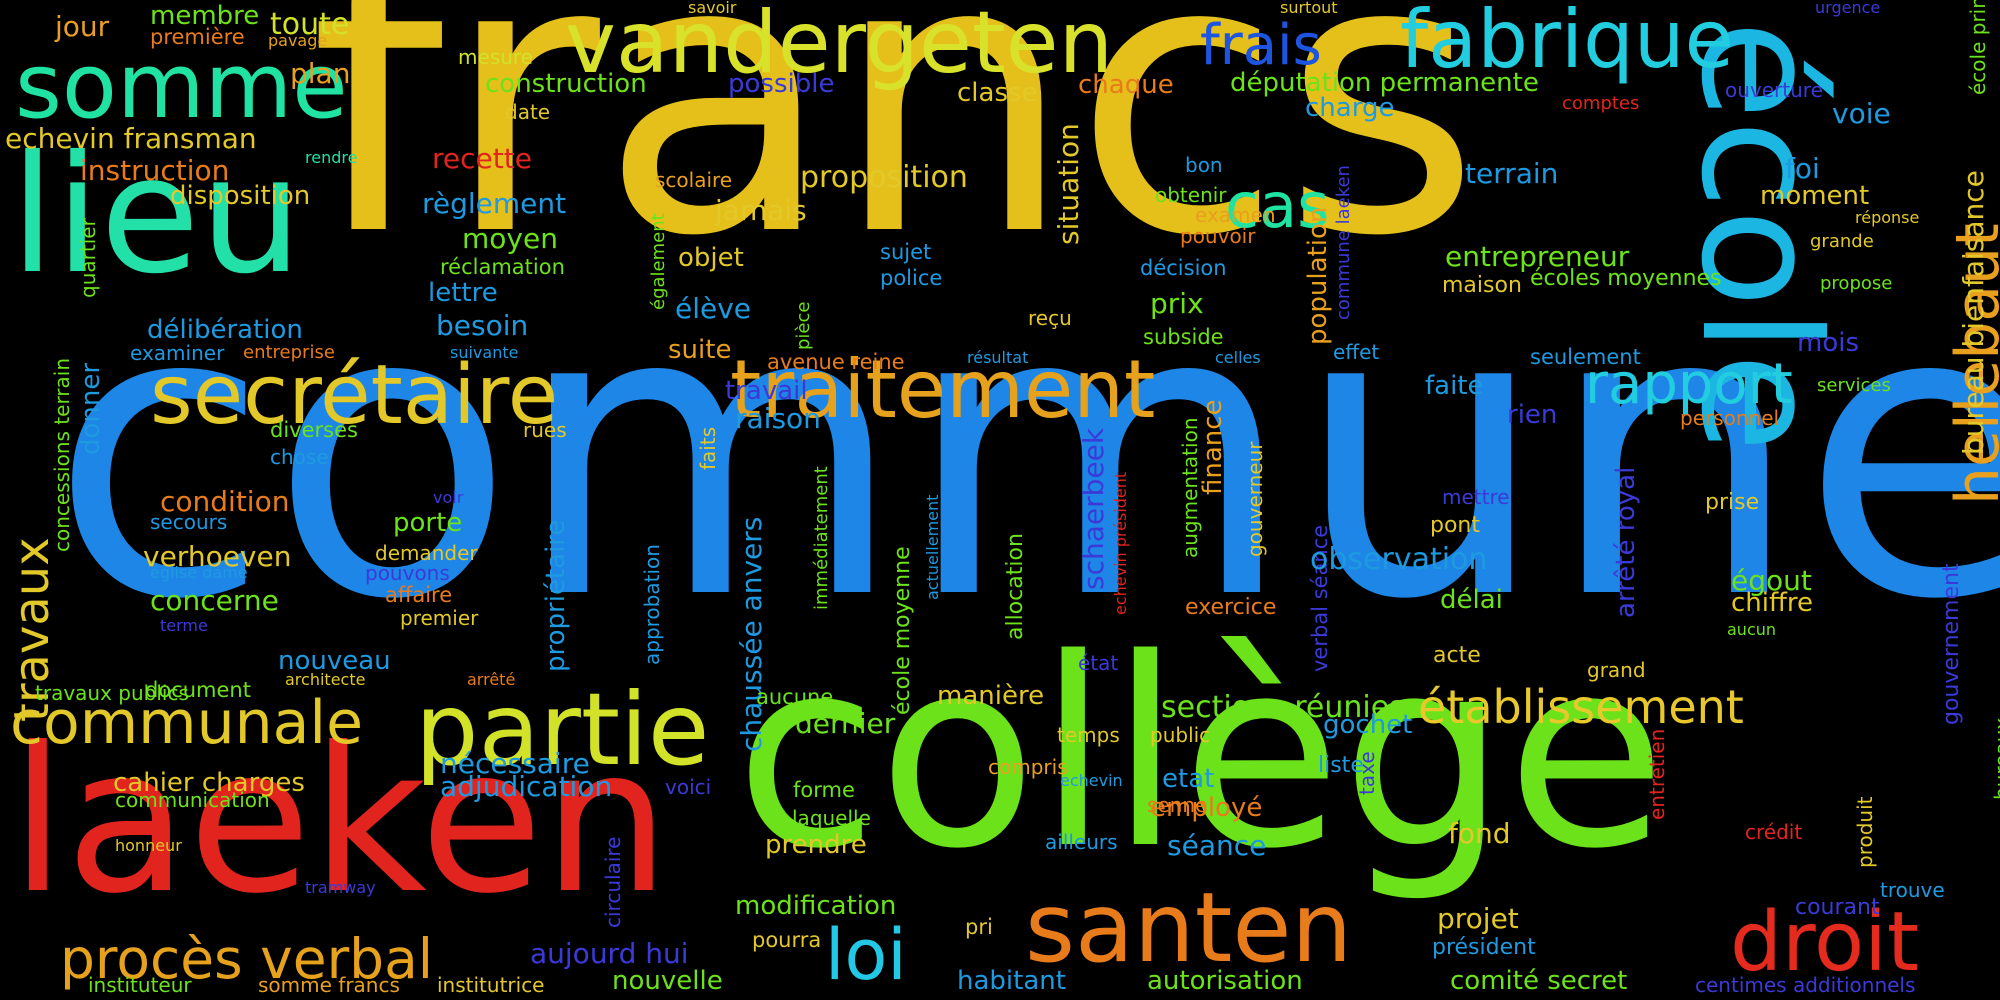 This screenshot has height=1000, width=2000. I want to click on cloud-word: résultat, so click(998, 357).